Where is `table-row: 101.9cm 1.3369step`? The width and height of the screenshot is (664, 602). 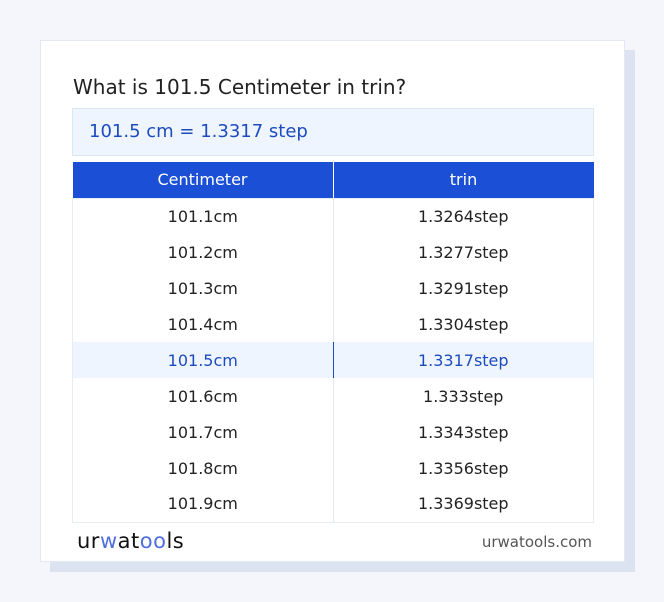
table-row: 101.9cm 1.3369step is located at coordinates (333, 504).